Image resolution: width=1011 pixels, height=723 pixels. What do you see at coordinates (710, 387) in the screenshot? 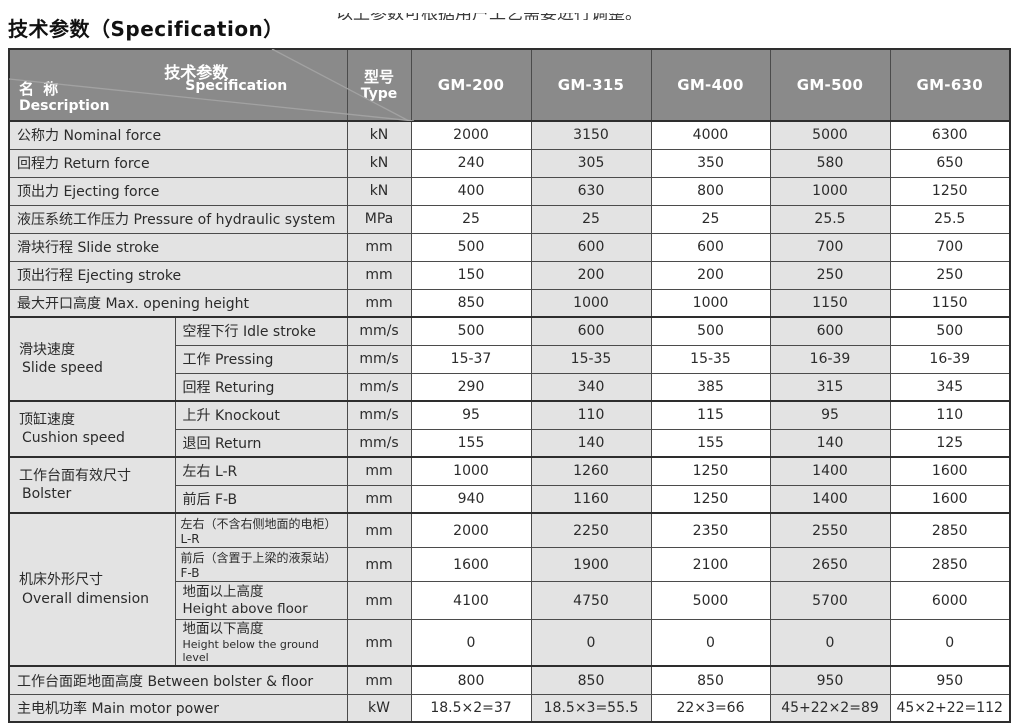
I see `value-cell: 385` at bounding box center [710, 387].